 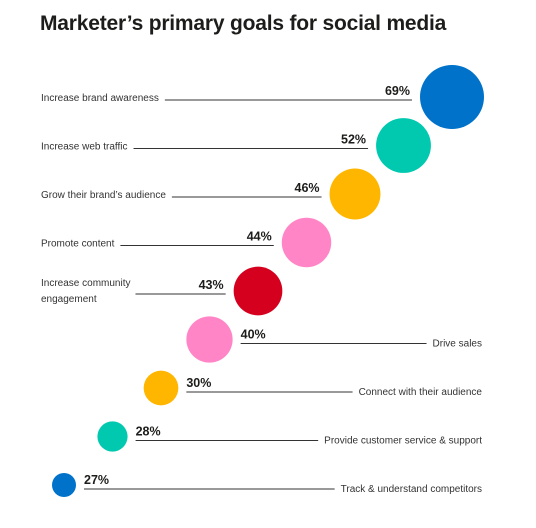 I want to click on goal-label: Drive sales, so click(x=457, y=344).